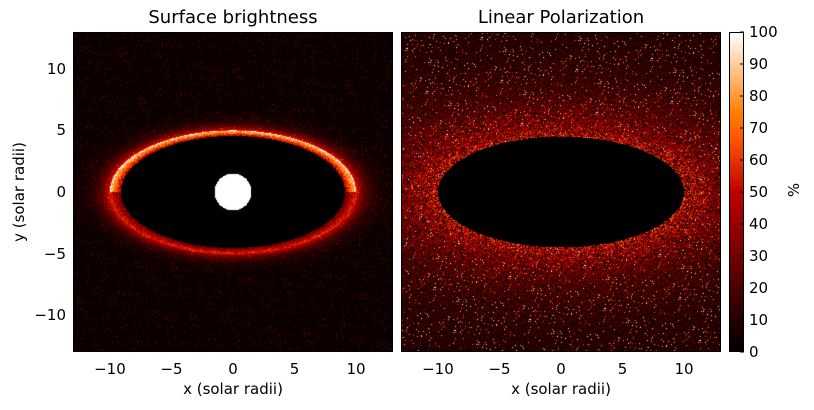  Describe the element at coordinates (759, 64) in the screenshot. I see `colorbar-tick-label: 90` at that location.